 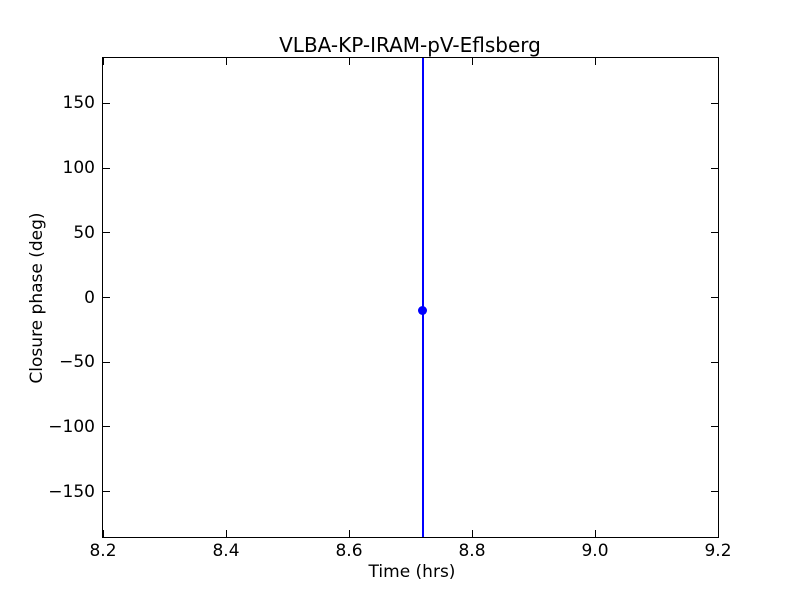 What do you see at coordinates (349, 551) in the screenshot?
I see `x-tick-label: 8.6` at bounding box center [349, 551].